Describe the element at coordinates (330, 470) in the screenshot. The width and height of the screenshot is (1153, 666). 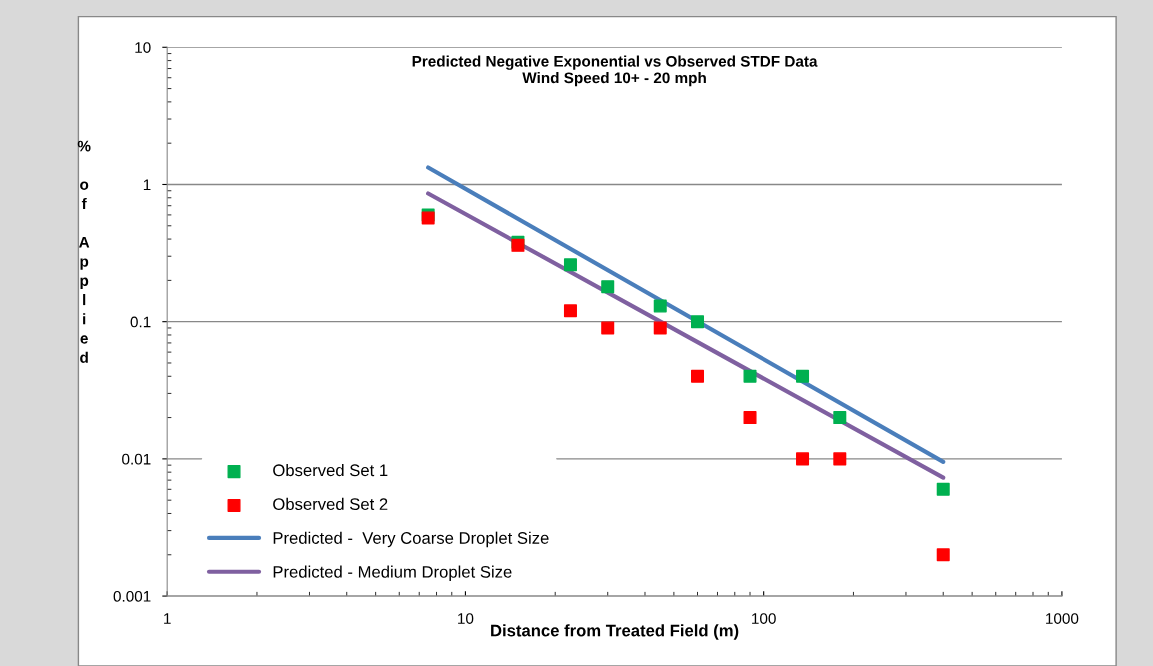
I see `legend-label: Observed Set 1` at that location.